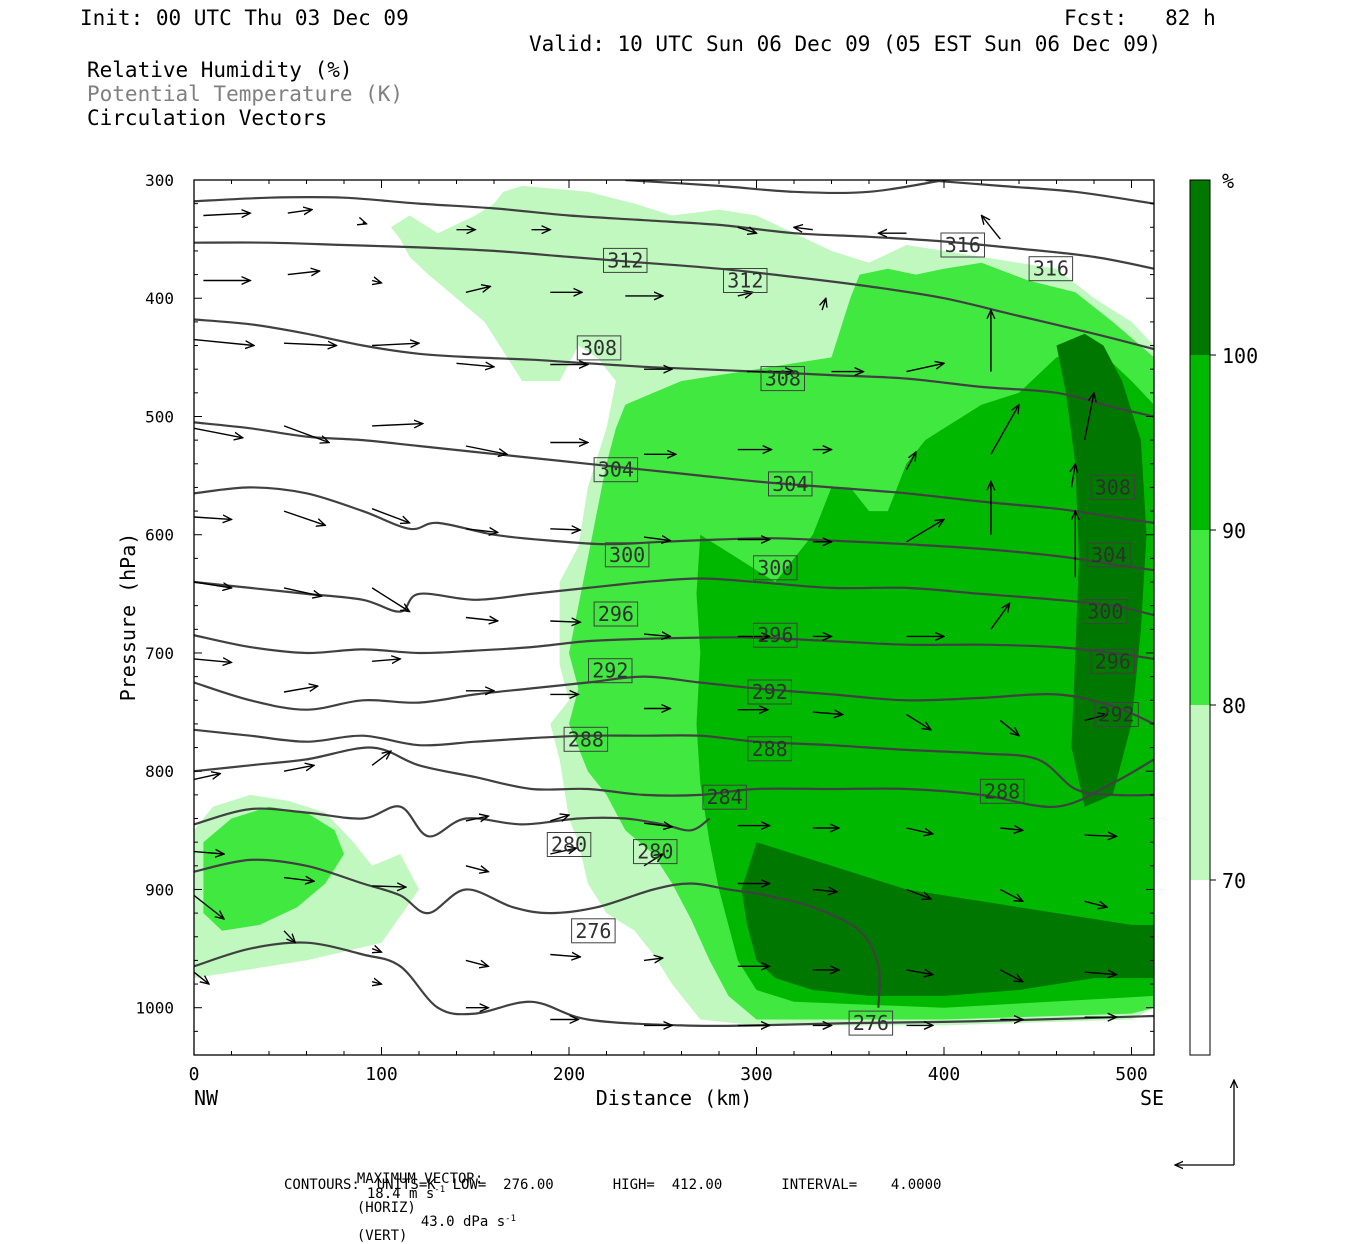 The image size is (1350, 1244). I want to click on contour-label-17: 292, so click(770, 692).